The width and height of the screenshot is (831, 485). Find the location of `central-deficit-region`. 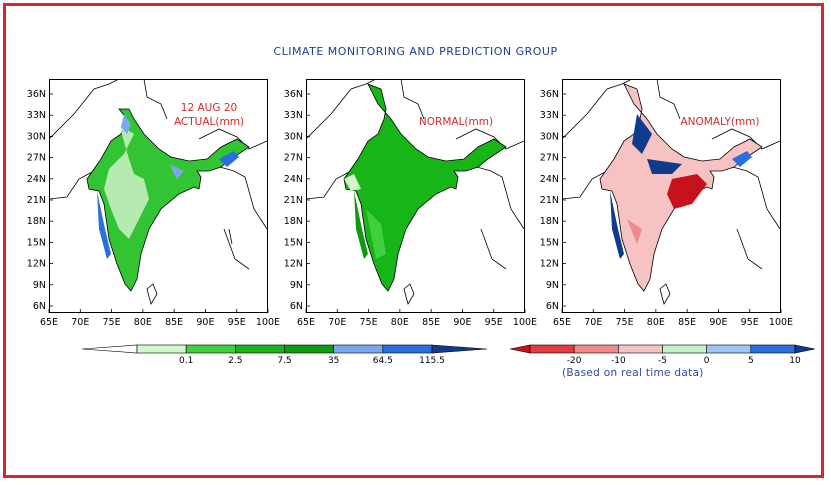

central-deficit-region is located at coordinates (687, 191).